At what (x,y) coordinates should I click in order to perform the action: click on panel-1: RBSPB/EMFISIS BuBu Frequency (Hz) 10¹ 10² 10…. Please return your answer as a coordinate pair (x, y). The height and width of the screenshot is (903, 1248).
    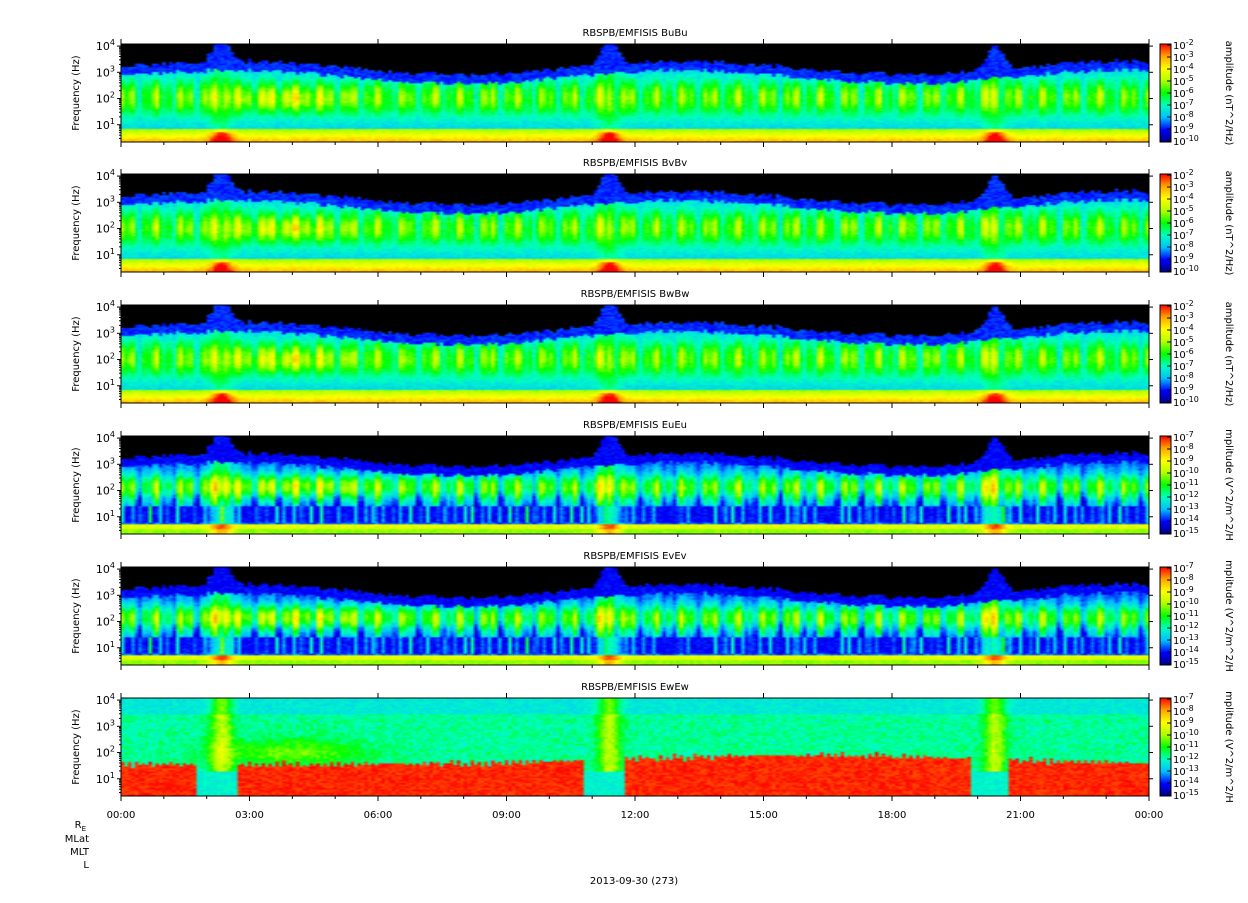
    Looking at the image, I should click on (652, 88).